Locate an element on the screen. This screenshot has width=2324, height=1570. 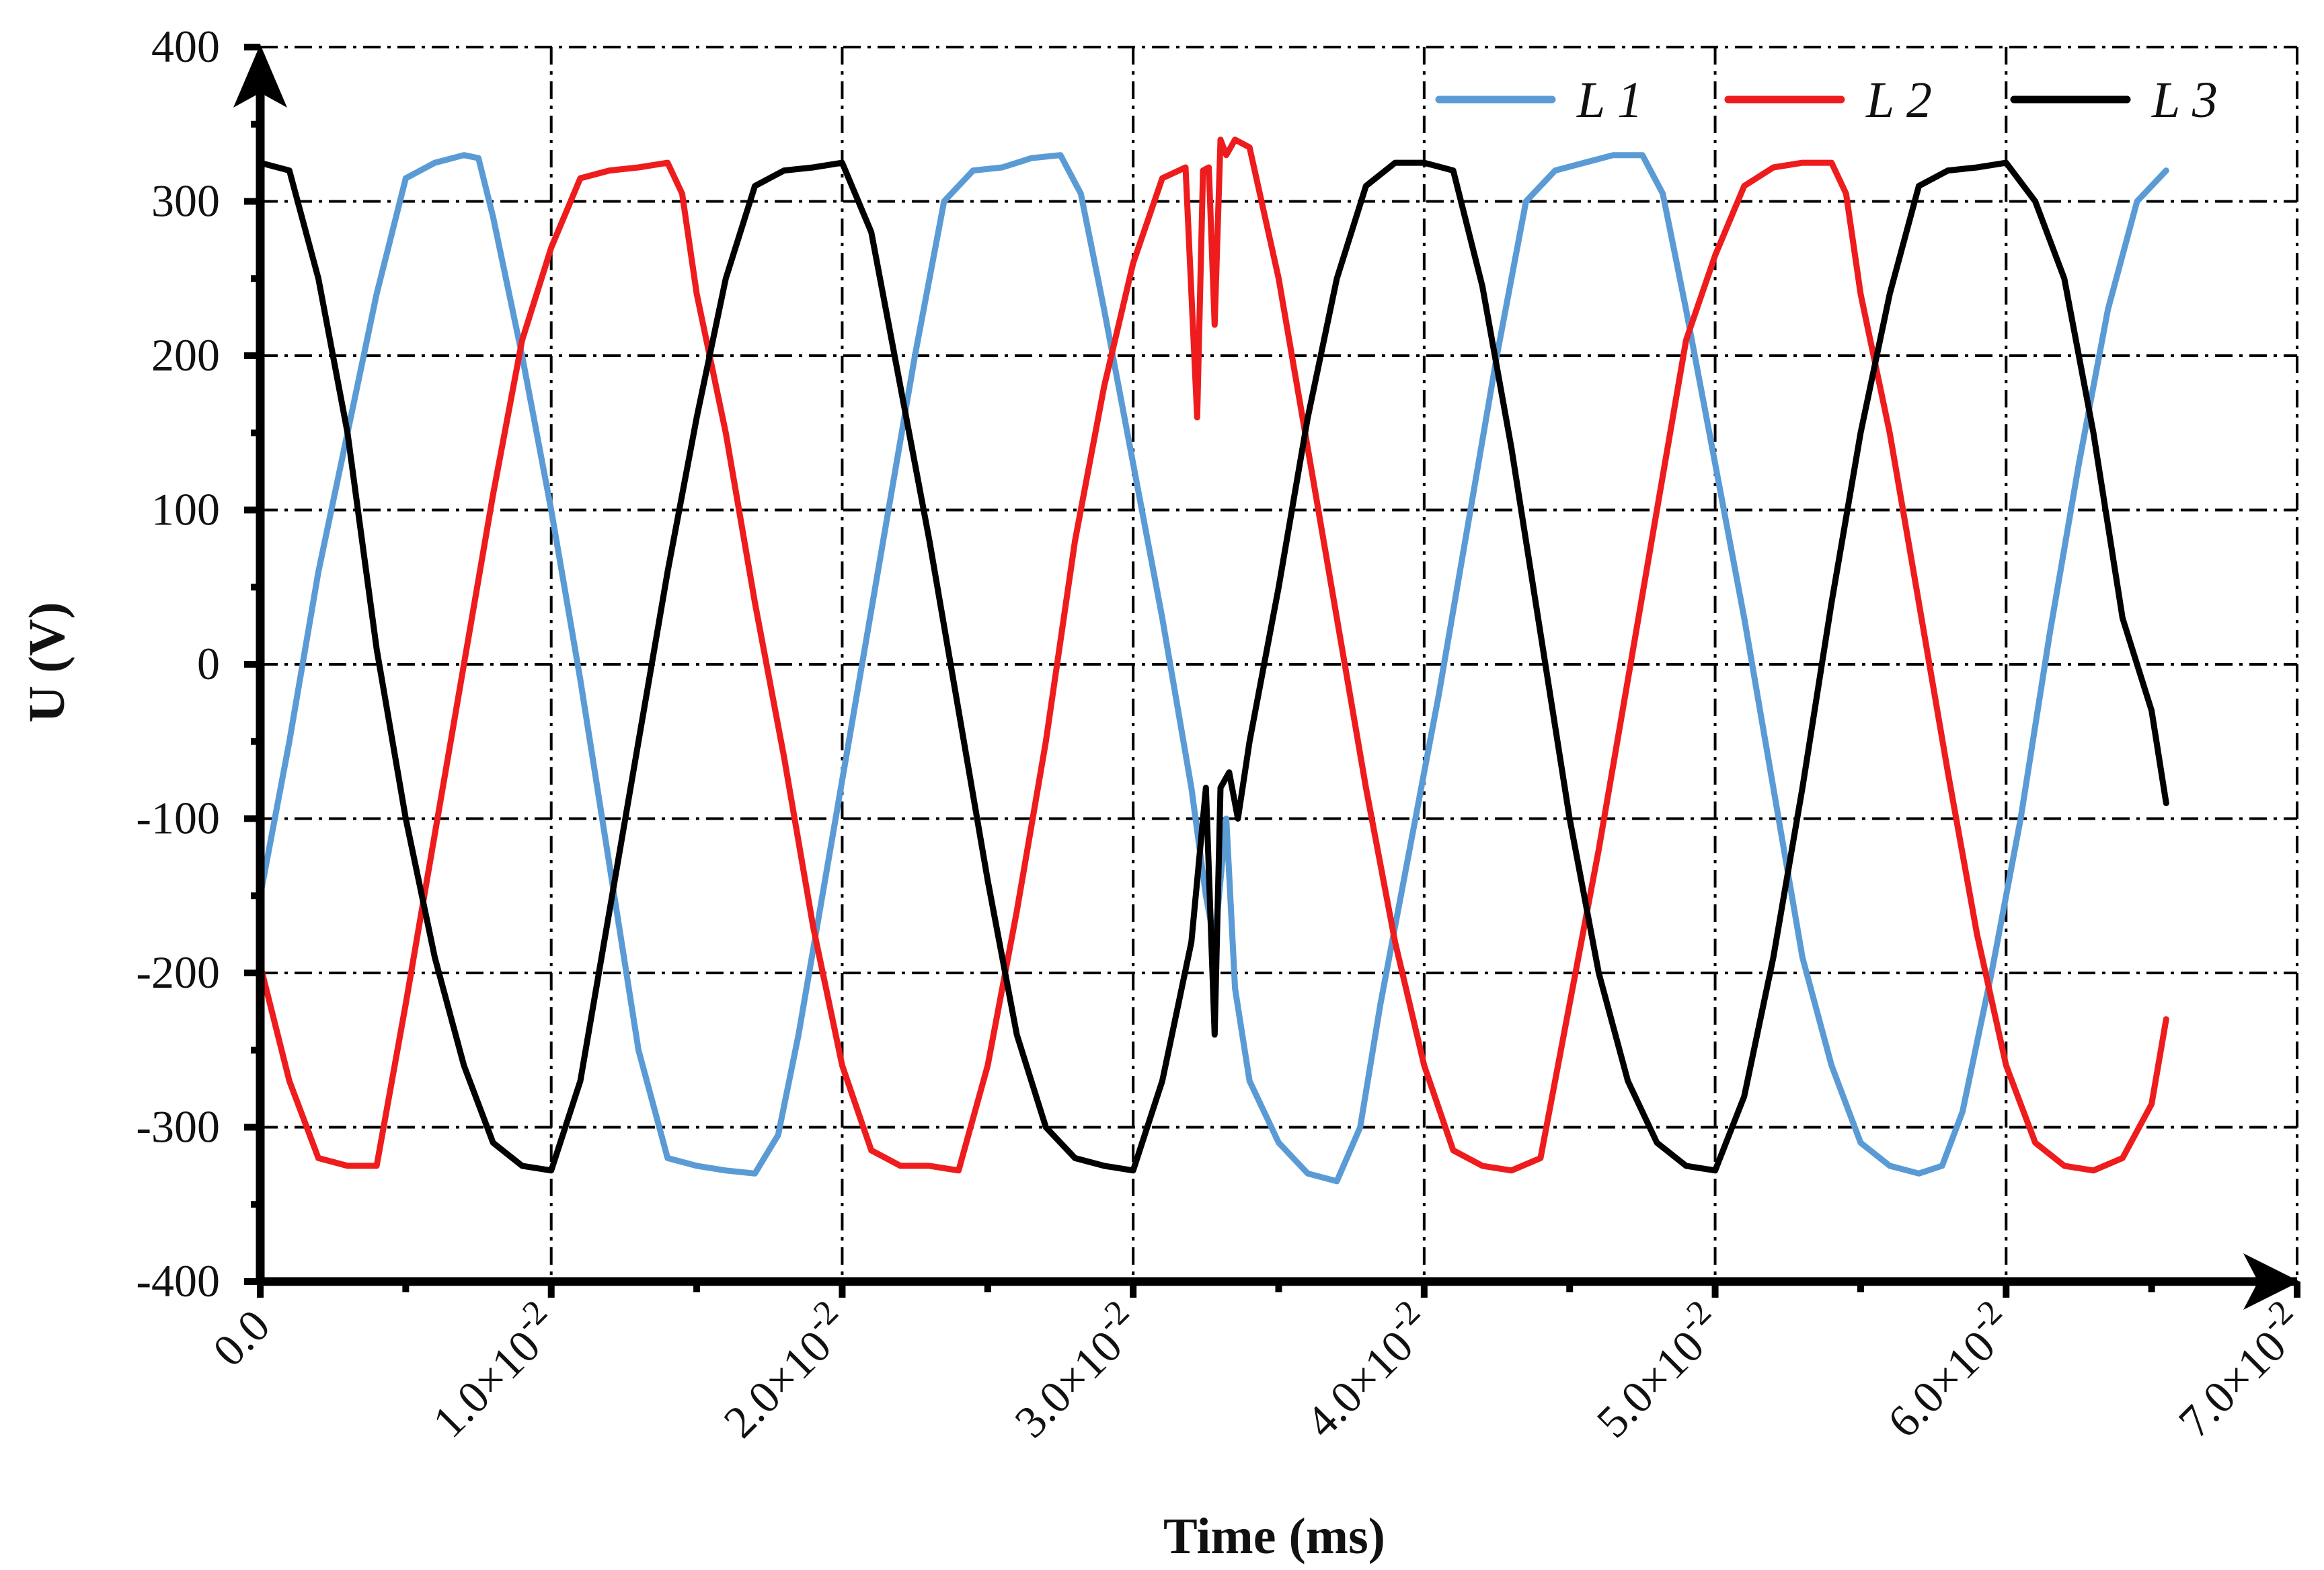
y-tick-label: 100 is located at coordinates (185, 509).